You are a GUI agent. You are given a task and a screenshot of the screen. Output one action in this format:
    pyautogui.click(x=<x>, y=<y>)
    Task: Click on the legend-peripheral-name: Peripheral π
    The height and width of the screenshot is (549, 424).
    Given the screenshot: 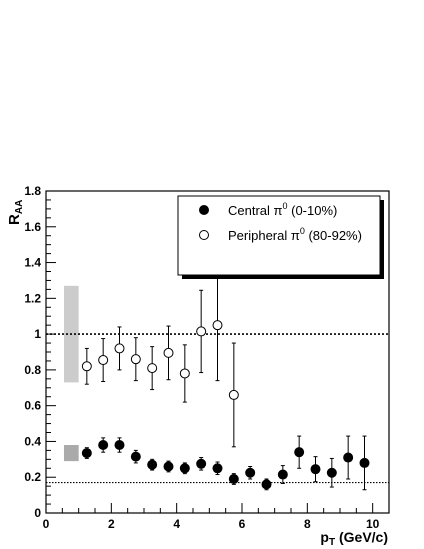 What is the action you would take?
    pyautogui.click(x=264, y=235)
    